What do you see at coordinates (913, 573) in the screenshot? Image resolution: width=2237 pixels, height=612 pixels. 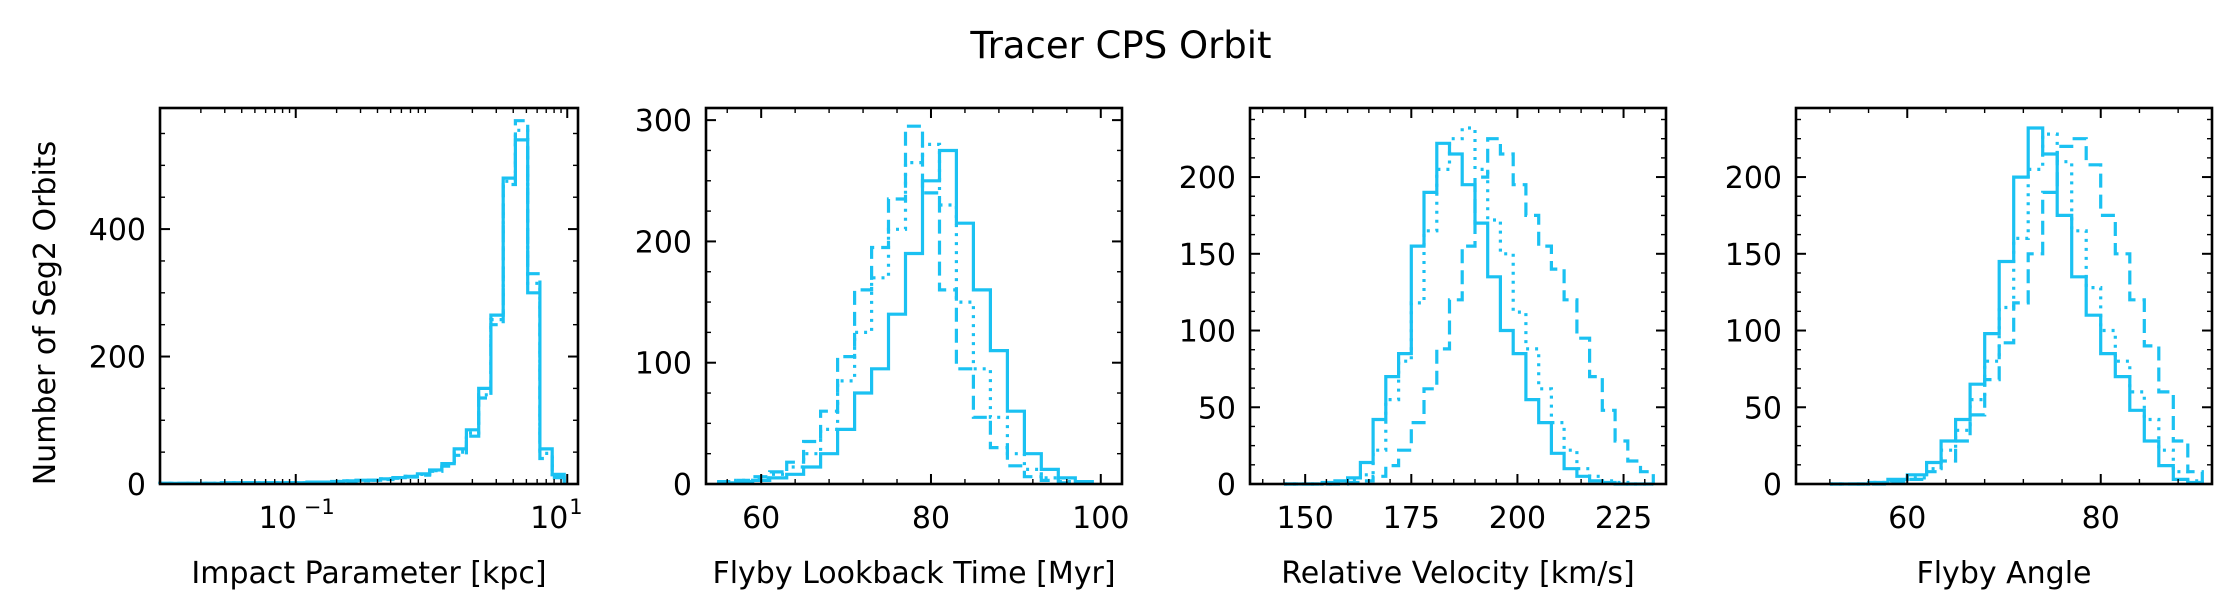 I see `x-axis-label: Flyby Lookback Time [Myr]` at bounding box center [913, 573].